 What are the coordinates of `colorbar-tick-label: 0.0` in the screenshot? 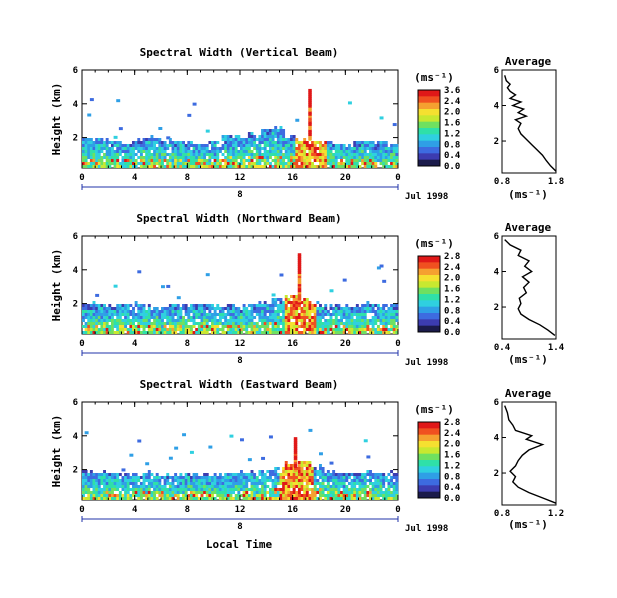 It's located at (452, 333).